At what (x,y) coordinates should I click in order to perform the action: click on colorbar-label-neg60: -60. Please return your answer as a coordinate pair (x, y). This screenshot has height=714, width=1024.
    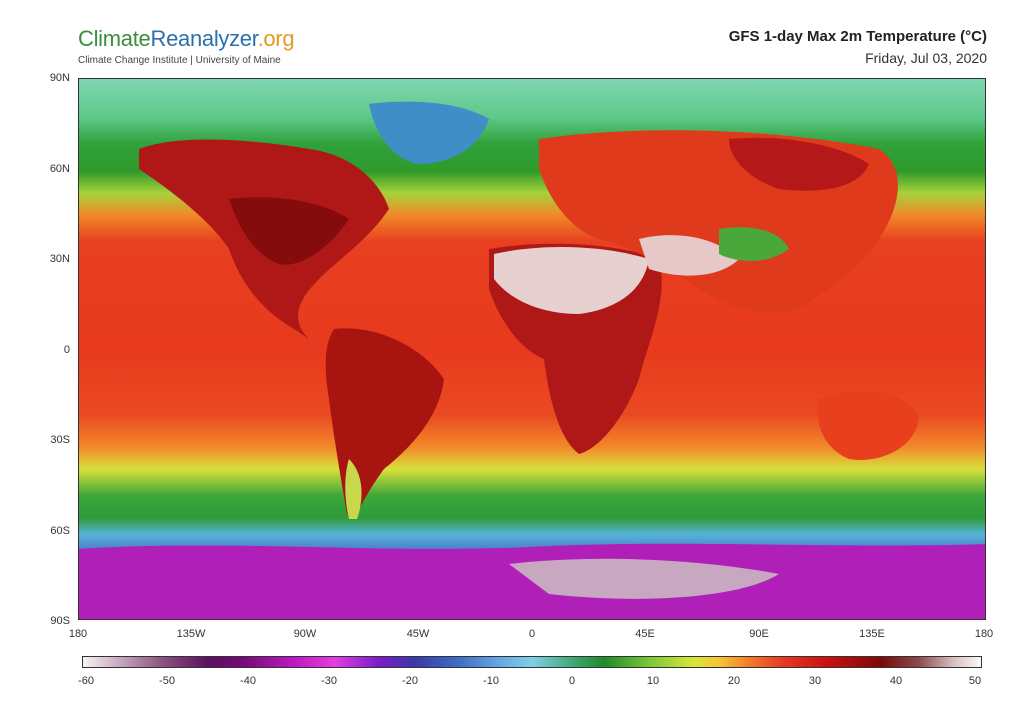
    Looking at the image, I should click on (86, 681).